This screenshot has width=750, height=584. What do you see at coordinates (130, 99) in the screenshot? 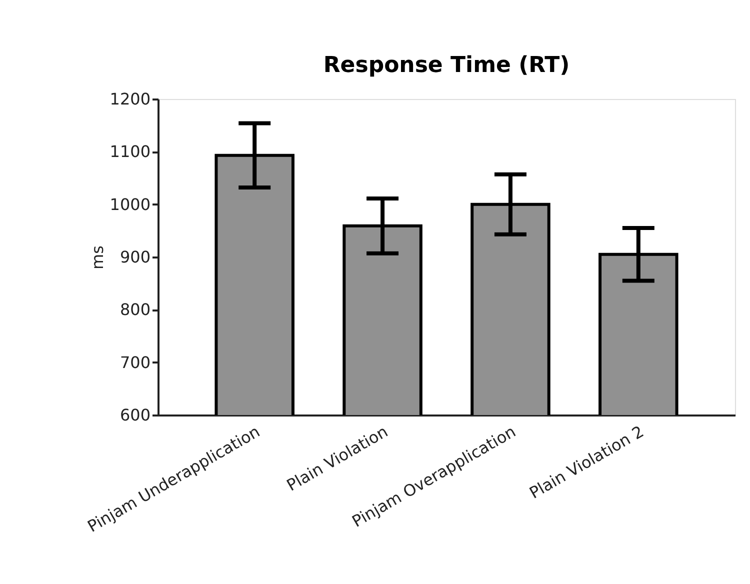
I see `y-tick-label: 1200` at bounding box center [130, 99].